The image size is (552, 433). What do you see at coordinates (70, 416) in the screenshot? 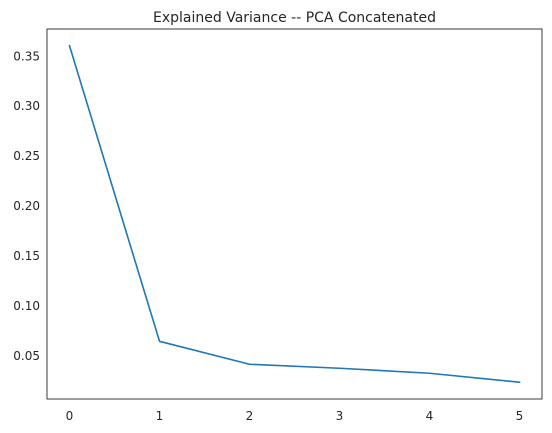
I see `x-tick-label: 0` at bounding box center [70, 416].